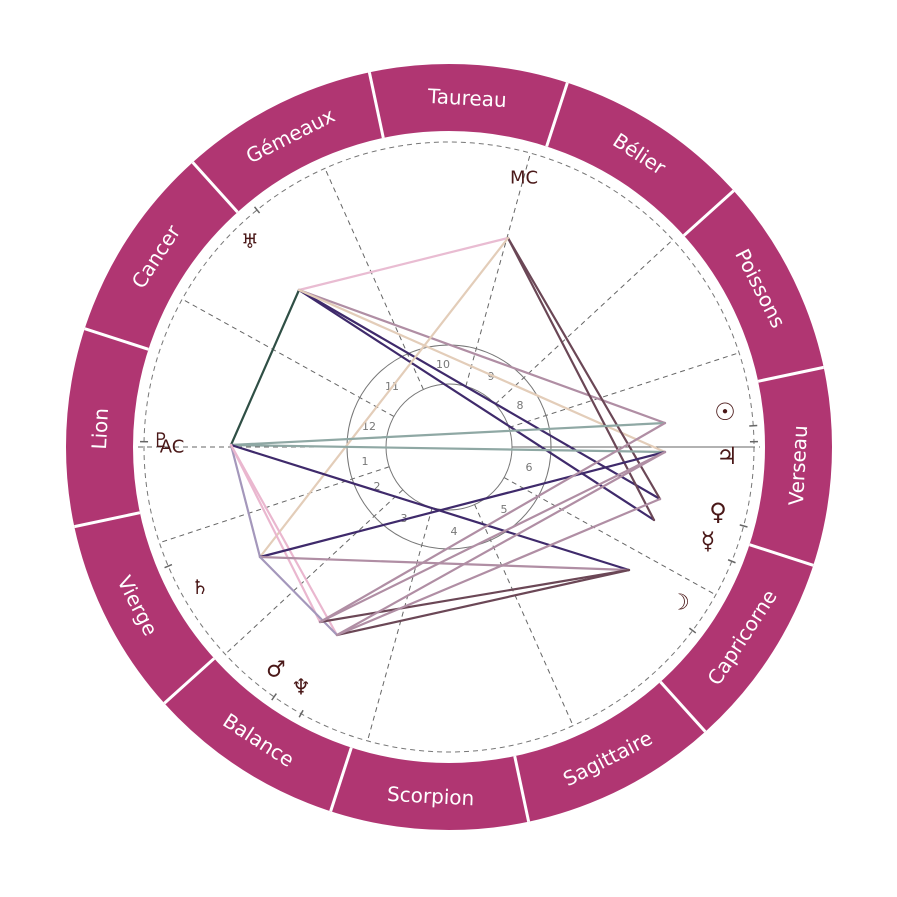 The height and width of the screenshot is (897, 897). What do you see at coordinates (454, 531) in the screenshot?
I see `house-number-4: 4` at bounding box center [454, 531].